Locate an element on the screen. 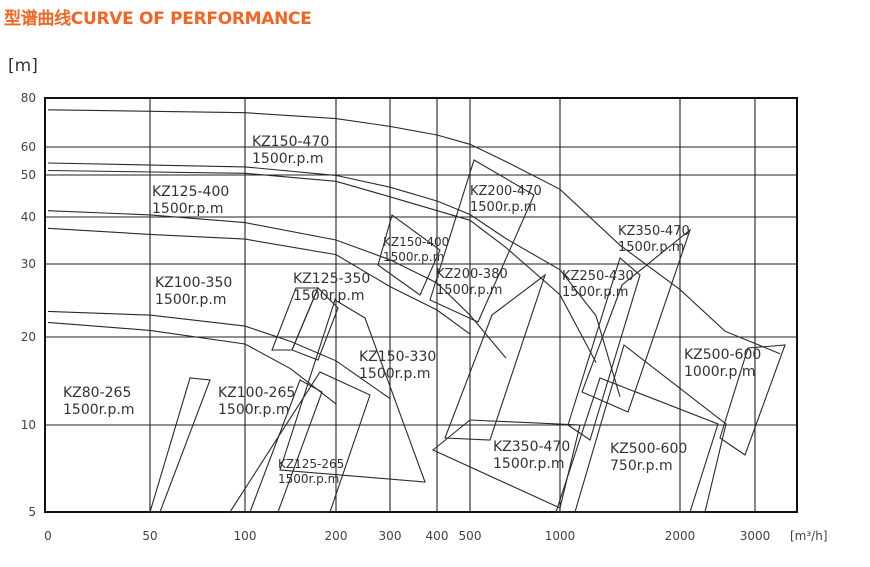 The image size is (870, 567). pump-model-label: KZ125-265 is located at coordinates (311, 464).